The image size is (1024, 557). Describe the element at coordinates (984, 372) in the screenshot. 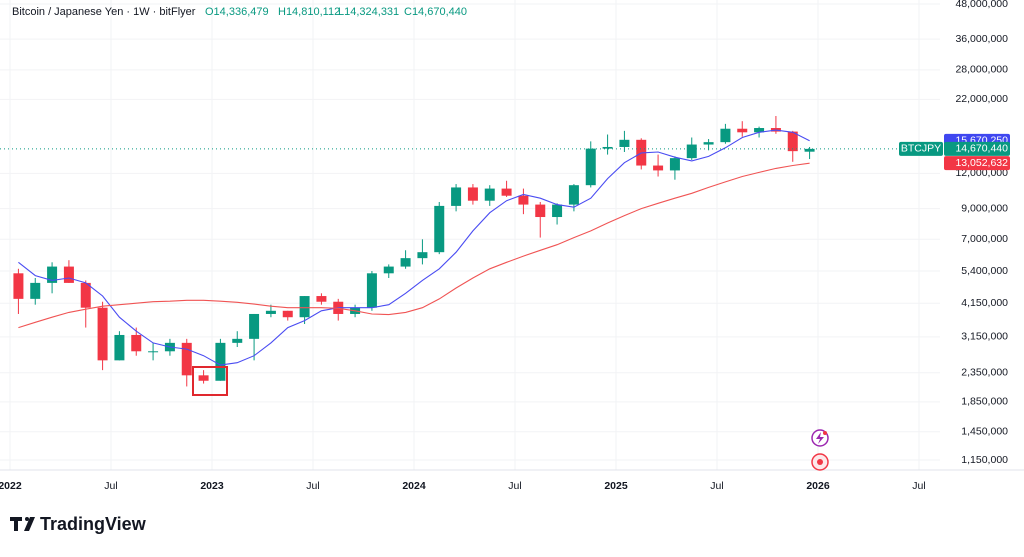

I see `y-tick-label: 2,350,000` at that location.